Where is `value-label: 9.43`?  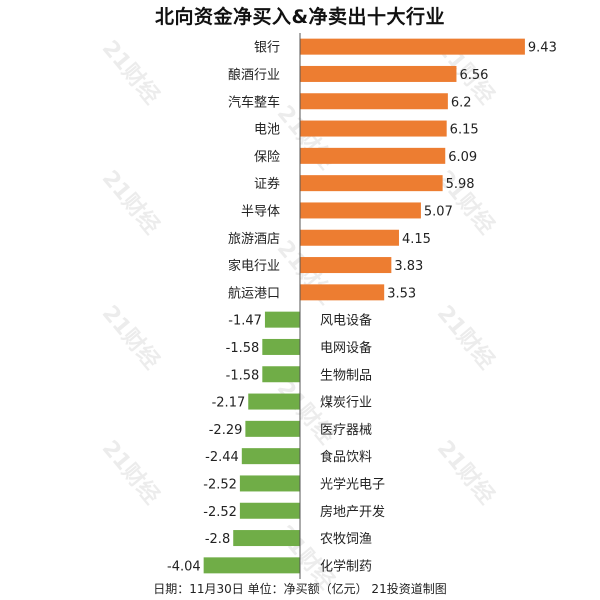 value-label: 9.43 is located at coordinates (542, 48).